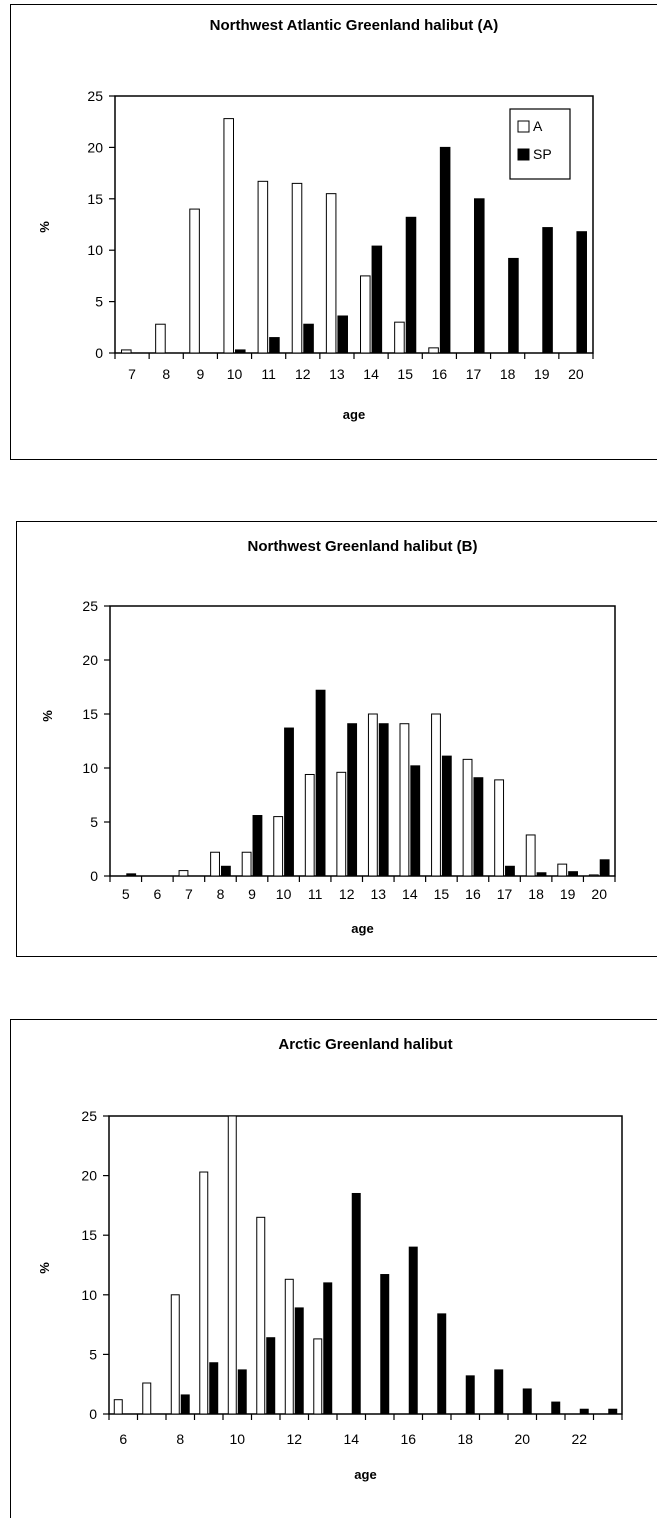  What do you see at coordinates (362, 741) in the screenshot?
I see `plot-area` at bounding box center [362, 741].